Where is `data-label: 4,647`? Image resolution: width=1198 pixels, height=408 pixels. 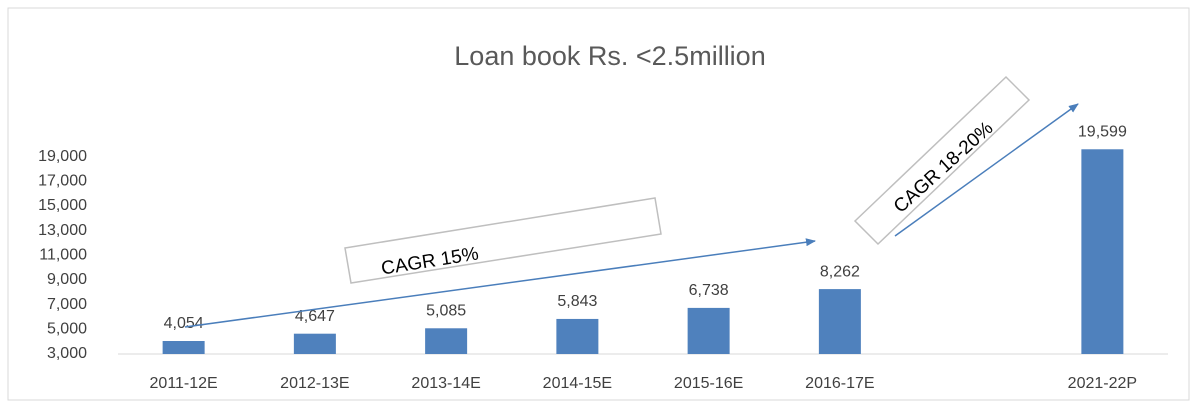 data-label: 4,647 is located at coordinates (315, 316).